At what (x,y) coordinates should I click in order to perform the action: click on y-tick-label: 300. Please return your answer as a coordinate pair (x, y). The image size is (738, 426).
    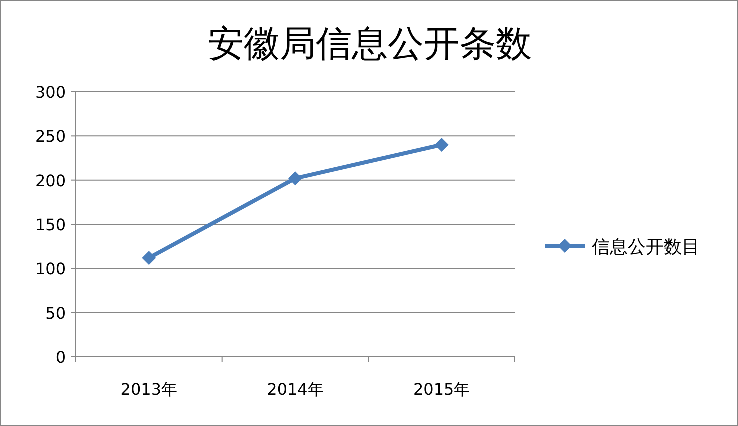
    Looking at the image, I should click on (50, 92).